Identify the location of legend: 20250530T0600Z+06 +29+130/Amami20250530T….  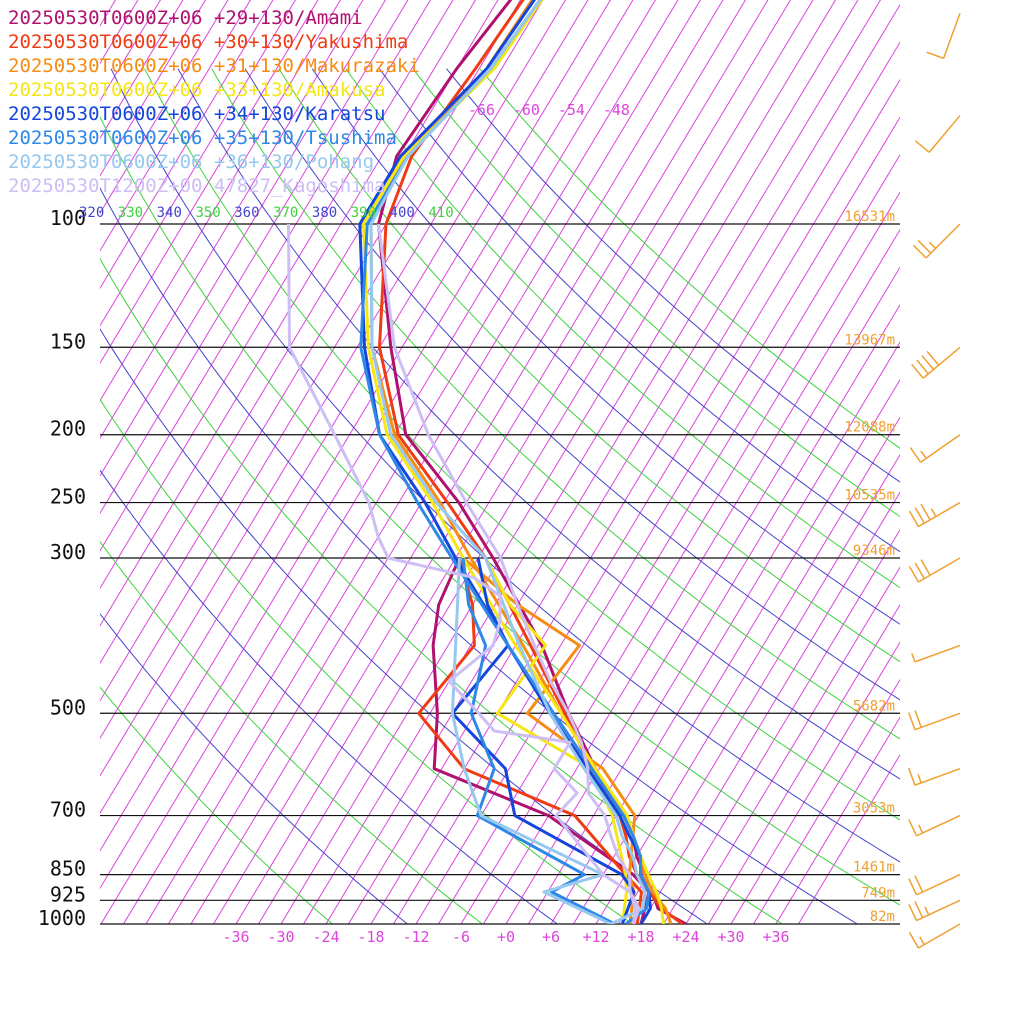
(214, 102).